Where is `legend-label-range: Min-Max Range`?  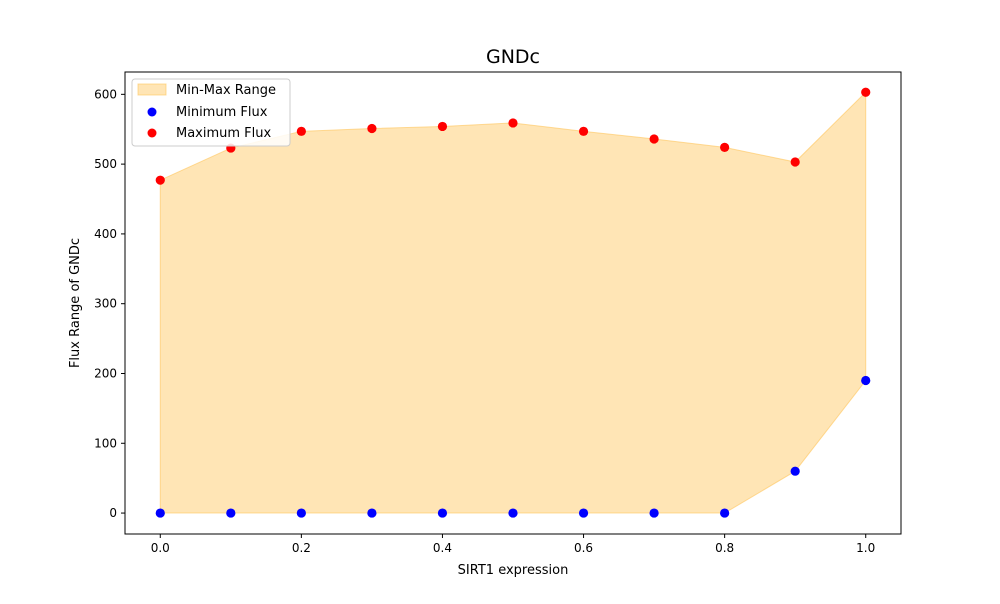 legend-label-range: Min-Max Range is located at coordinates (226, 90).